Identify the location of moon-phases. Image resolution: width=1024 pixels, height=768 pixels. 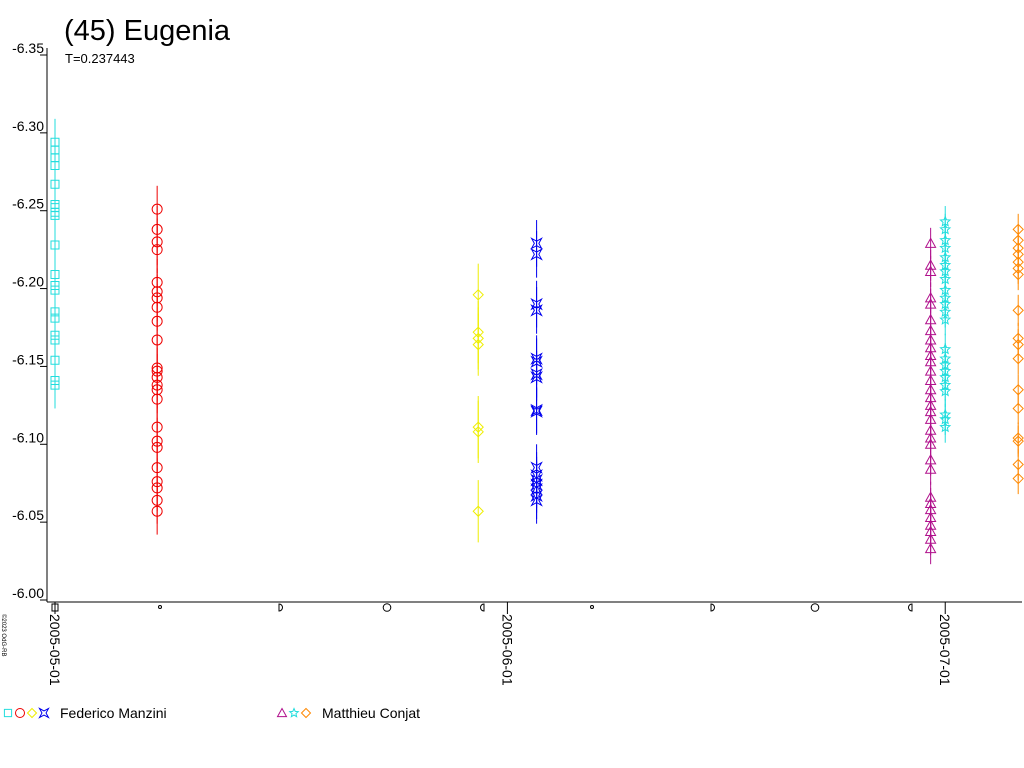
(482, 607).